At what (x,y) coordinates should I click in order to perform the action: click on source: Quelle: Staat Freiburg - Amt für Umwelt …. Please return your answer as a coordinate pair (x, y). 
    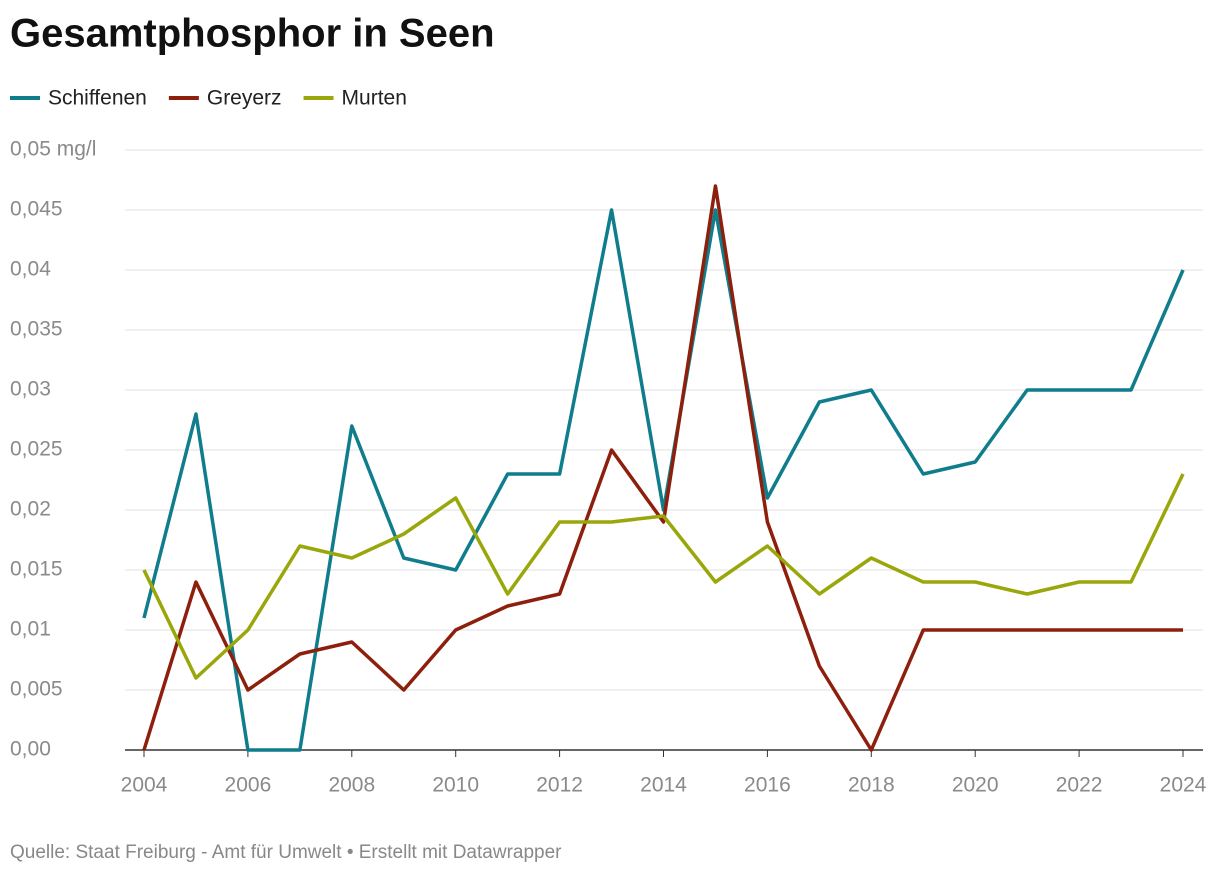
    Looking at the image, I should click on (286, 852).